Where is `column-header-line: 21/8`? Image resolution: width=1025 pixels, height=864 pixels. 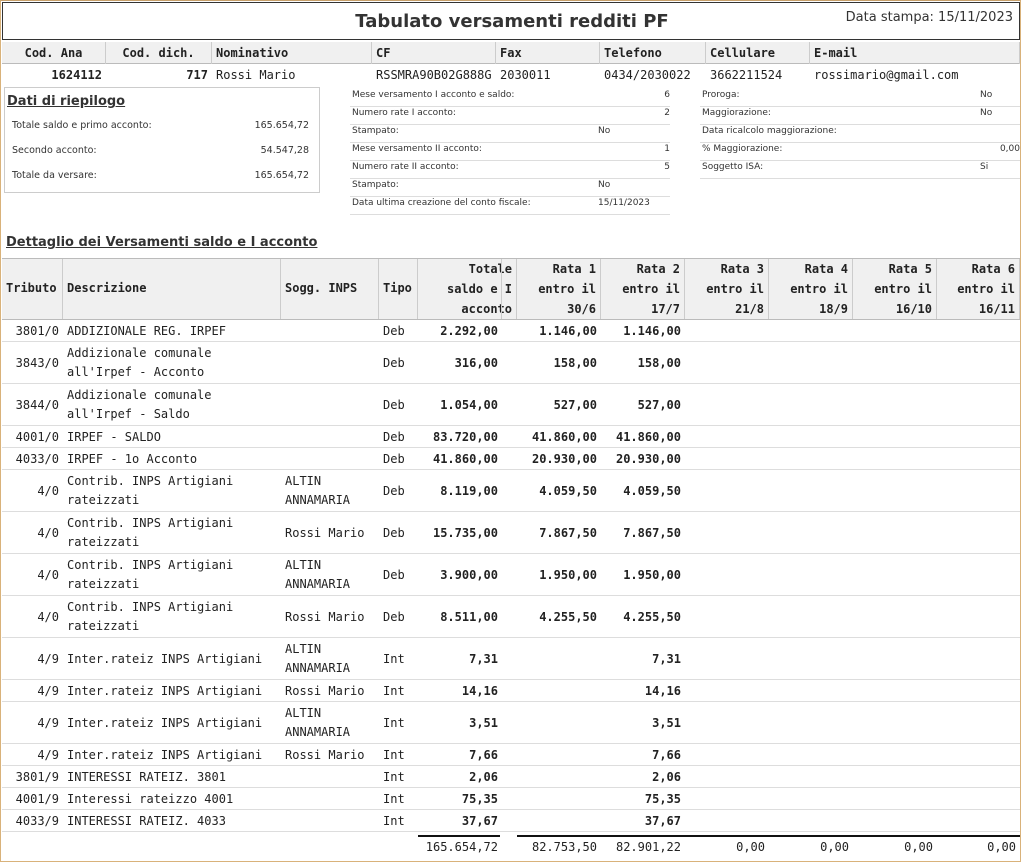
column-header-line: 21/8 is located at coordinates (749, 309).